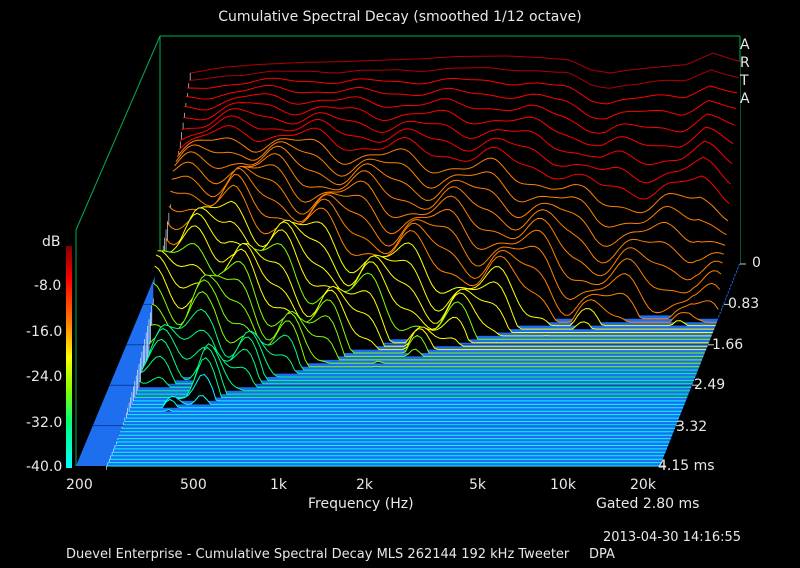 This screenshot has width=800, height=568. What do you see at coordinates (672, 537) in the screenshot?
I see `timestamp: 2013-04-30 14:16:55` at bounding box center [672, 537].